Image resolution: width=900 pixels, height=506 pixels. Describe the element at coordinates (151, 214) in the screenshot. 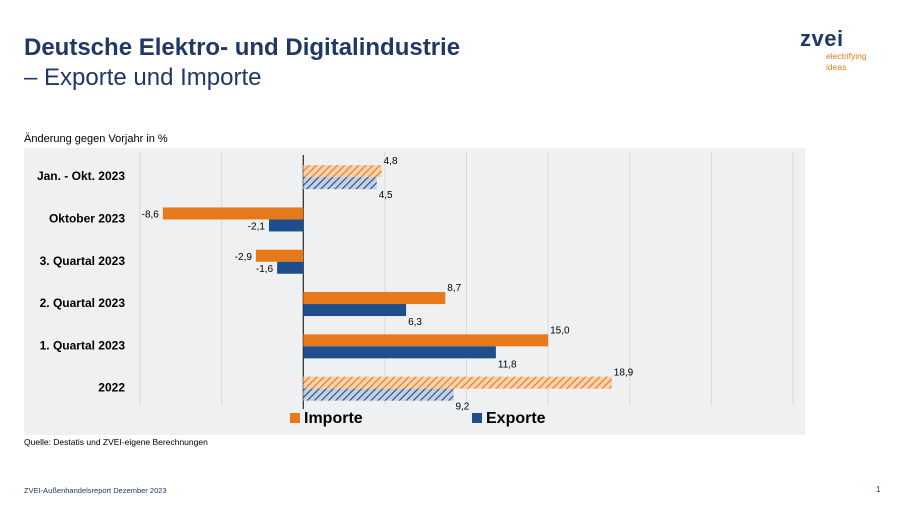

I see `data-label: -8,6` at that location.